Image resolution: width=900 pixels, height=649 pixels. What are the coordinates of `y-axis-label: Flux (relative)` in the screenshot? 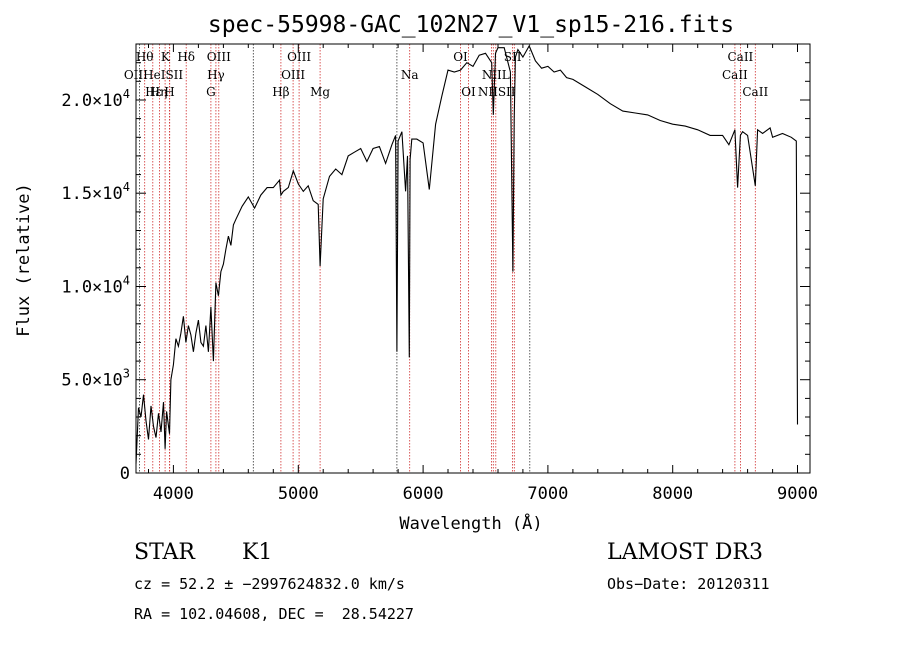 It's located at (24, 260).